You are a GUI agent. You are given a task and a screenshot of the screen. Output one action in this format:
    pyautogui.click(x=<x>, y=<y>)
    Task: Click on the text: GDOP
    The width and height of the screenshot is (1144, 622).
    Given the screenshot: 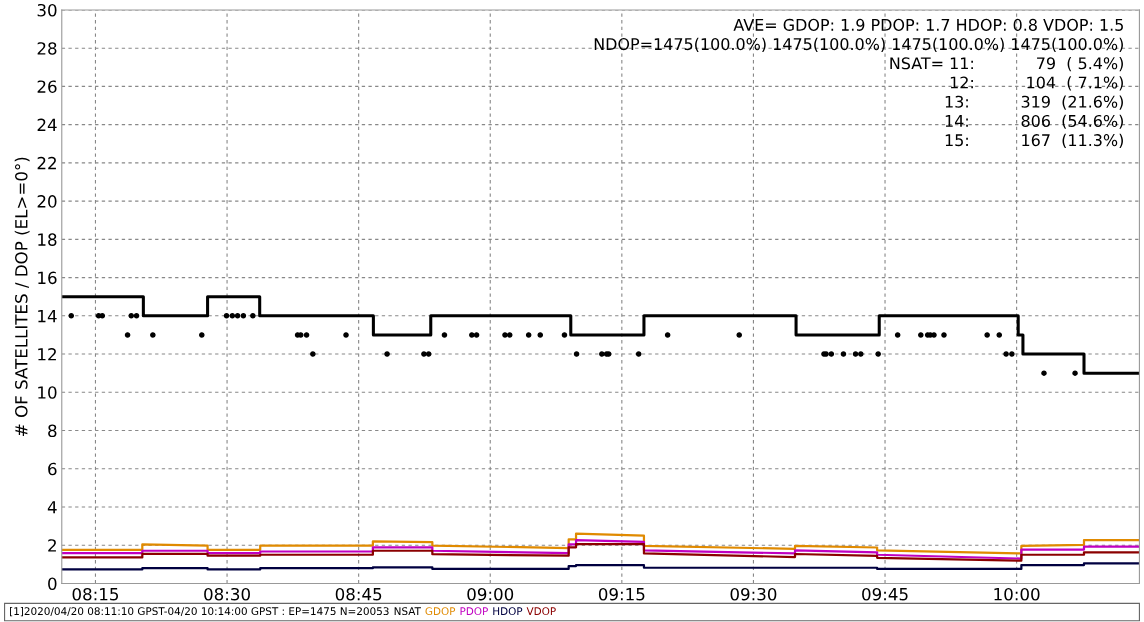 What is the action you would take?
    pyautogui.click(x=440, y=611)
    